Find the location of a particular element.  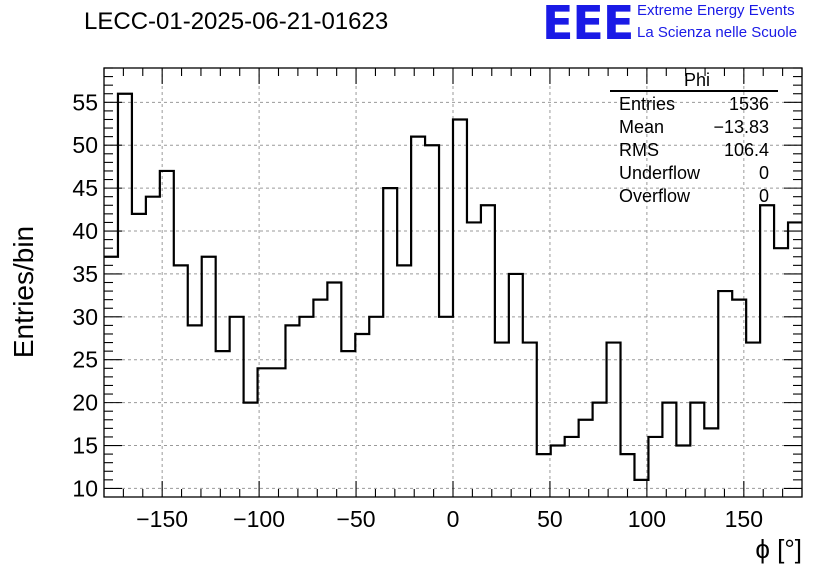

logo-line-2: La Scienza nelle Scuole is located at coordinates (717, 32).